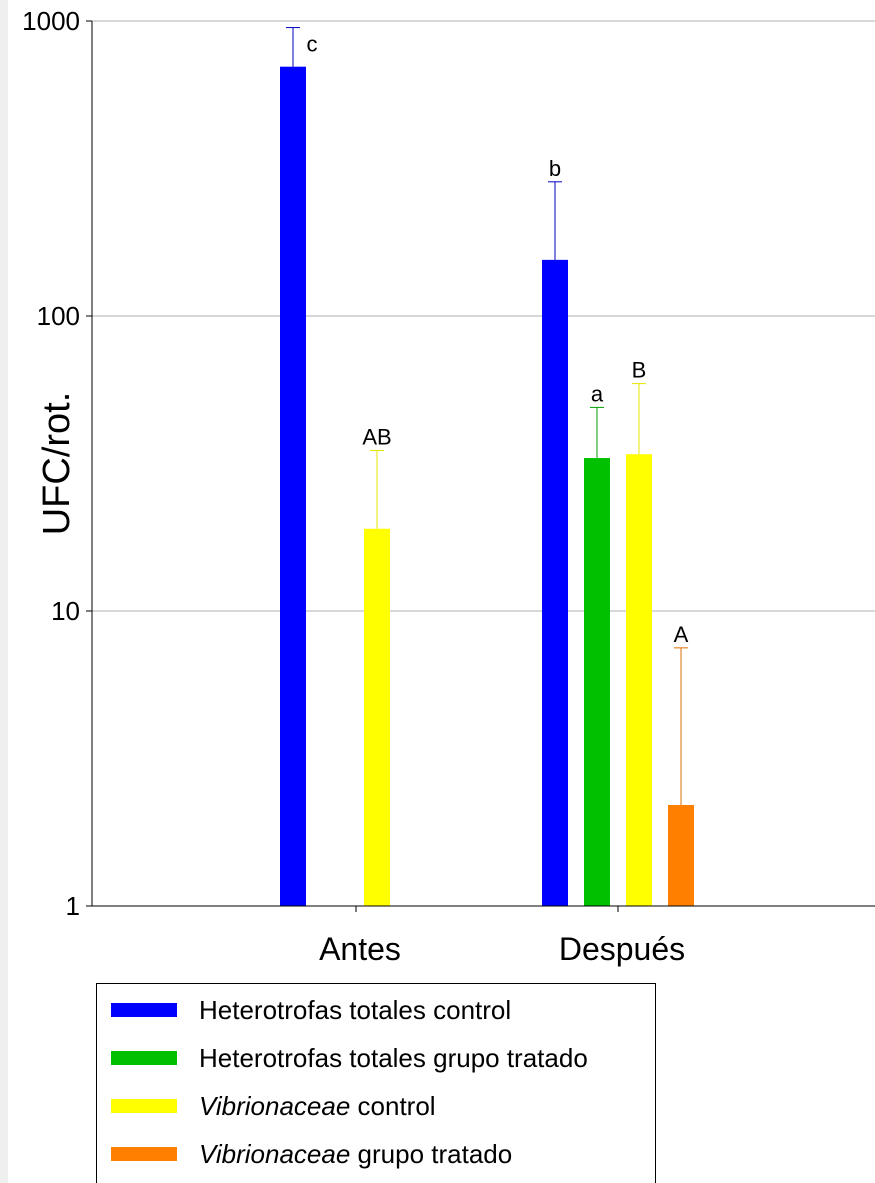  I want to click on x-tick-label: Antes, so click(360, 949).